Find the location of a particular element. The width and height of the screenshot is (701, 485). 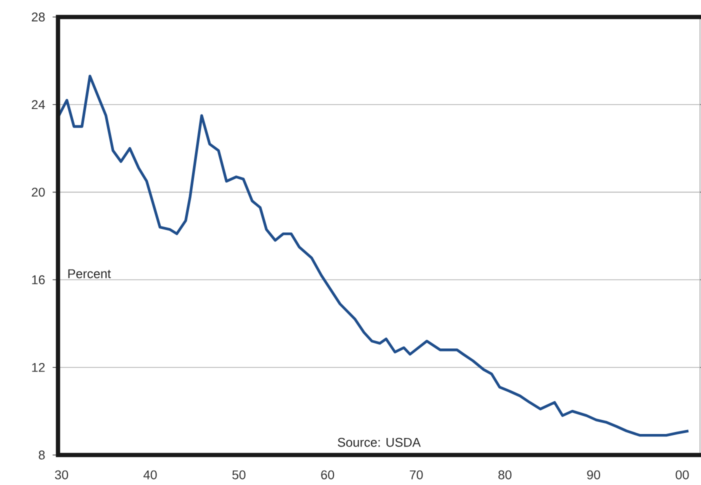

y-tick-label: 24 is located at coordinates (38, 105).